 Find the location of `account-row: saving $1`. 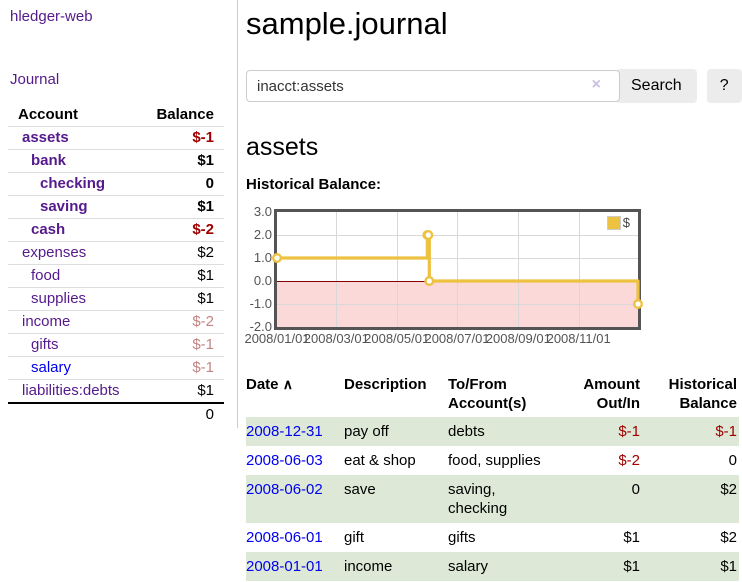

account-row: saving $1 is located at coordinates (116, 207).